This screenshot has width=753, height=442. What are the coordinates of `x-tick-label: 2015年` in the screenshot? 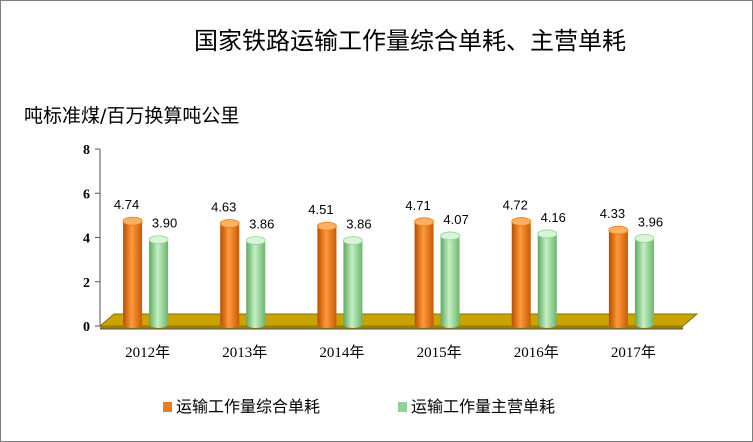 It's located at (439, 352).